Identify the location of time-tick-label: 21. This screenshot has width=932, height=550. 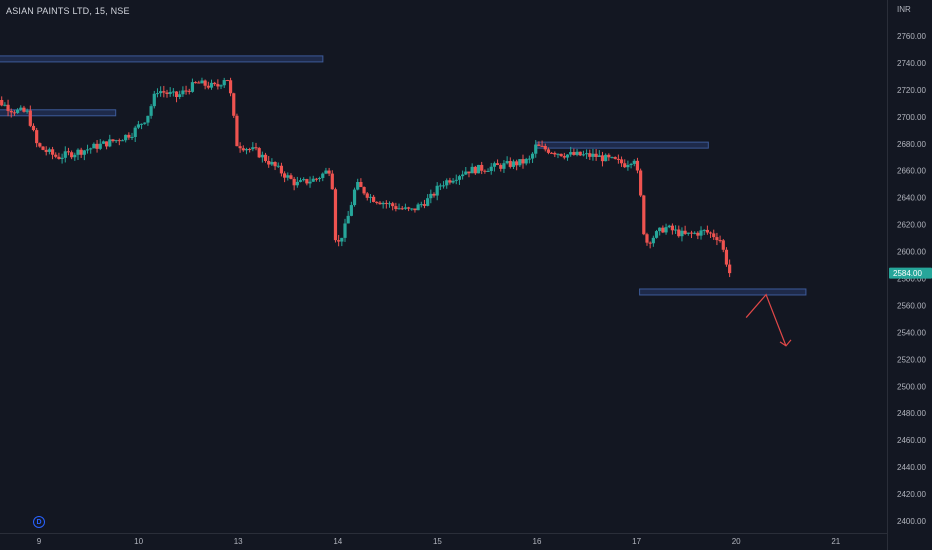
(835, 541).